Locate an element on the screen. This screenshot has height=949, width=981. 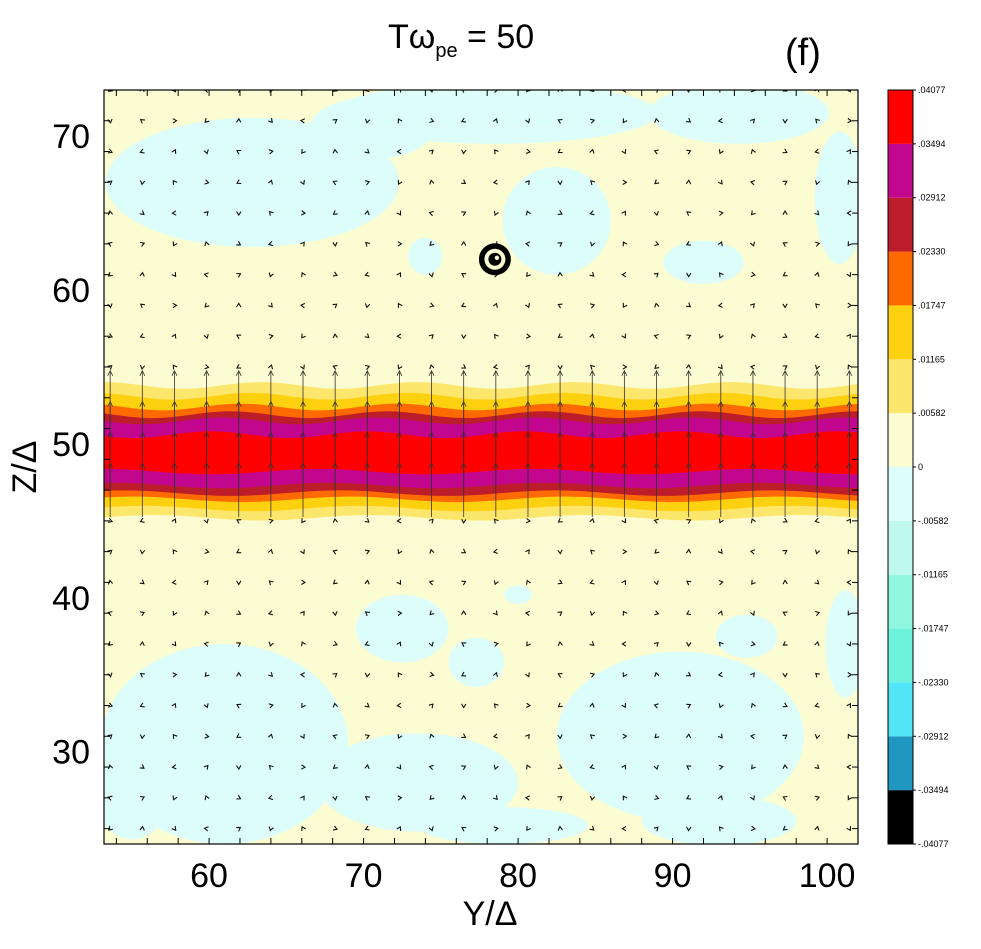
x-tick-label: 60 is located at coordinates (209, 876).